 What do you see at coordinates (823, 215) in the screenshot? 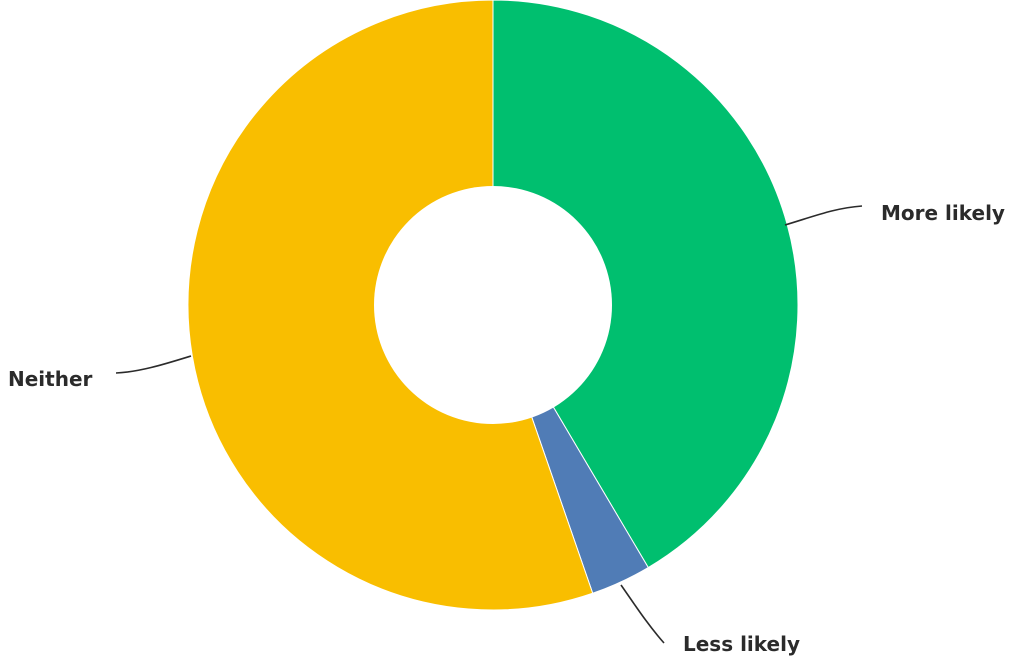
I see `leader-line-more-likely` at bounding box center [823, 215].